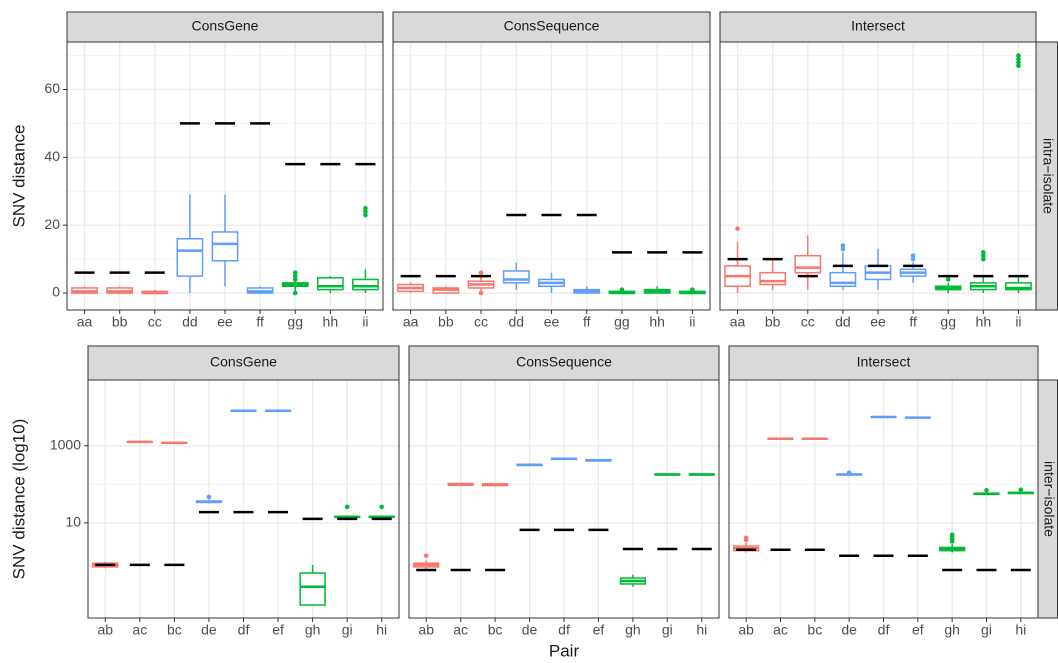  Describe the element at coordinates (52, 156) in the screenshot. I see `y-tick-label: 40` at that location.